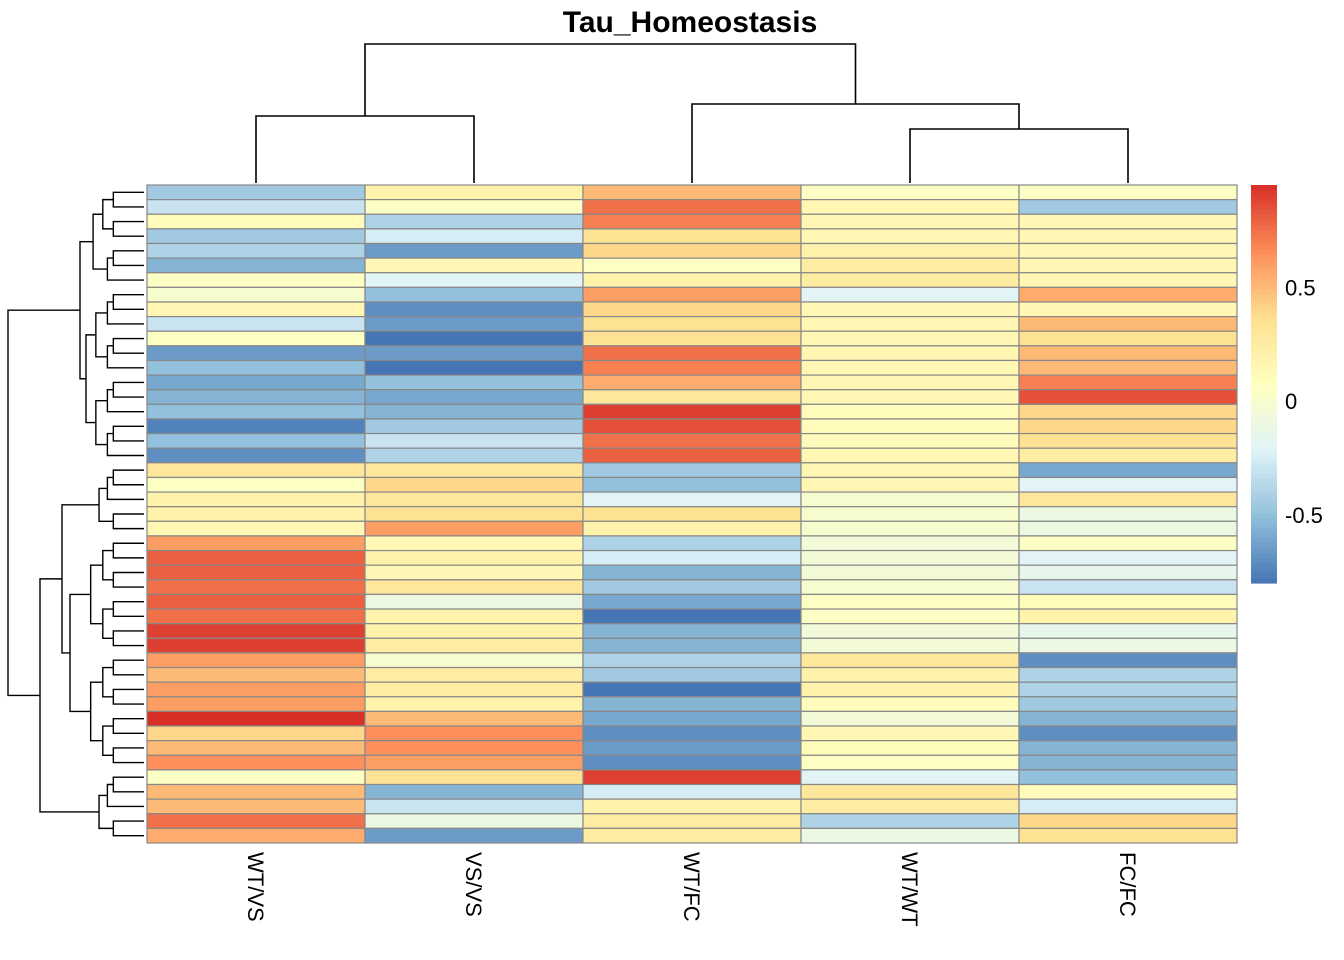 Image resolution: width=1344 pixels, height=960 pixels. I want to click on legend-tick-label: 0, so click(1291, 401).